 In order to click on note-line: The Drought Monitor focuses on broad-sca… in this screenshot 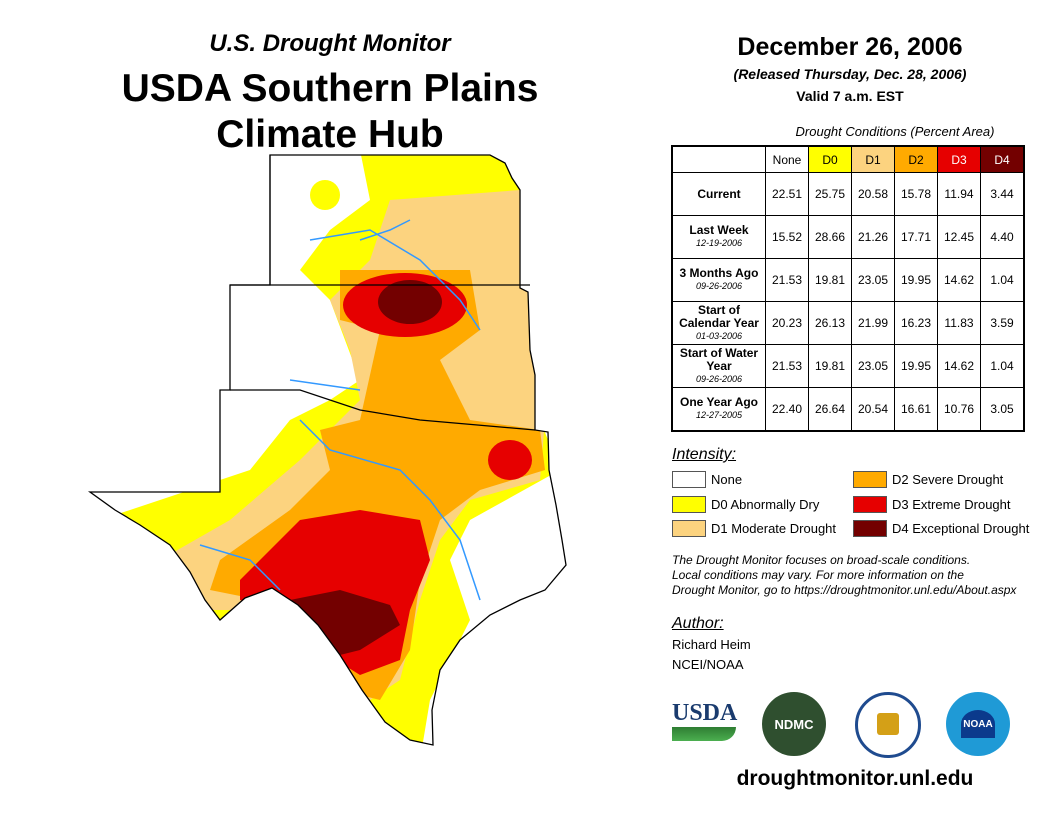, I will do `click(821, 560)`.